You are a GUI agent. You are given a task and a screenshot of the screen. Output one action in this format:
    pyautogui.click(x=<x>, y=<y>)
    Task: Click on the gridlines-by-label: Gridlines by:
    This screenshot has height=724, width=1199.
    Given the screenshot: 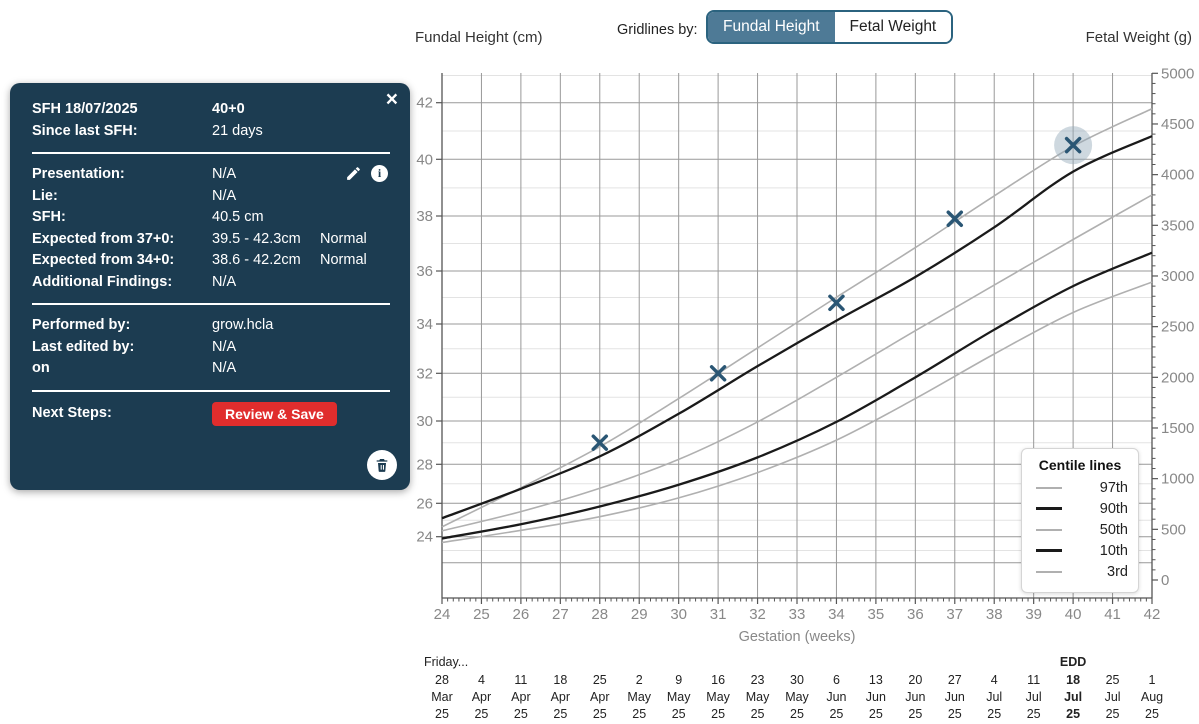 What is the action you would take?
    pyautogui.click(x=657, y=30)
    